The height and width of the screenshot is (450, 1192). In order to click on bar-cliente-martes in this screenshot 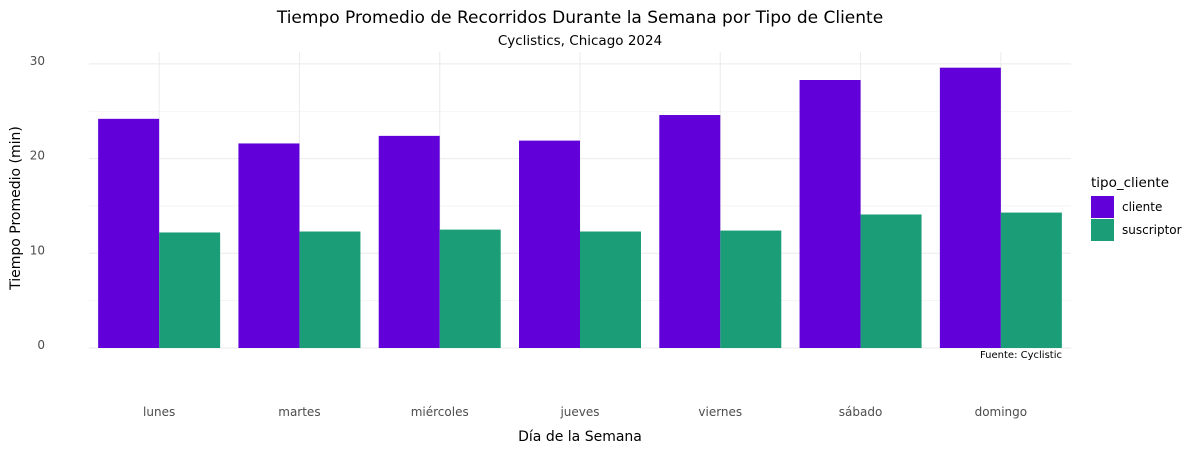, I will do `click(269, 245)`.